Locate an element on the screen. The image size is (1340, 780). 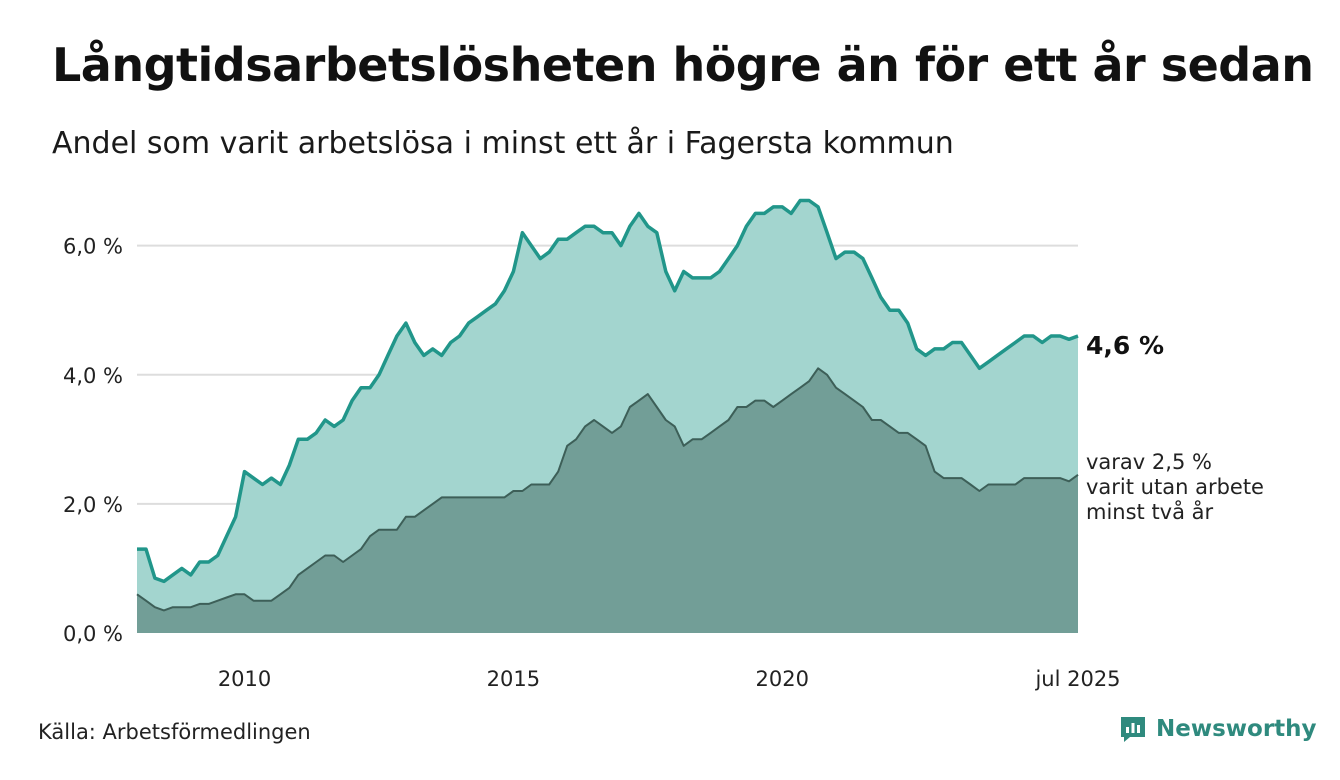
x-tick-label: 2010 is located at coordinates (244, 679).